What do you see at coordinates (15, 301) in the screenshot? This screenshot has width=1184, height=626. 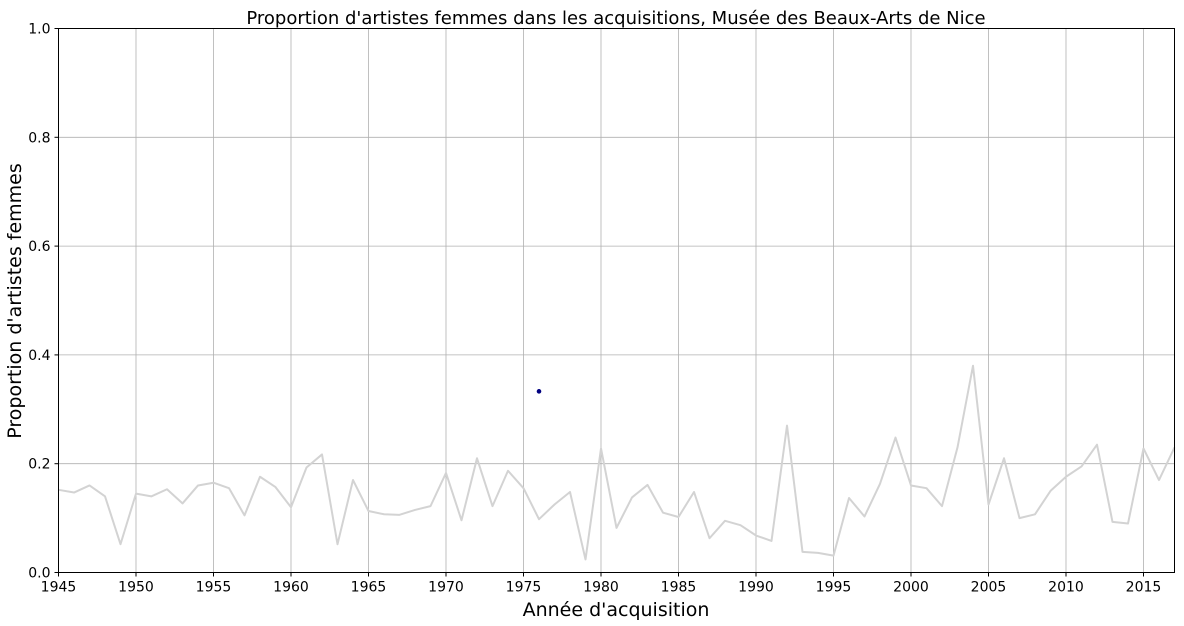 I see `y-axis-title: Proportion d'artistes femmes` at bounding box center [15, 301].